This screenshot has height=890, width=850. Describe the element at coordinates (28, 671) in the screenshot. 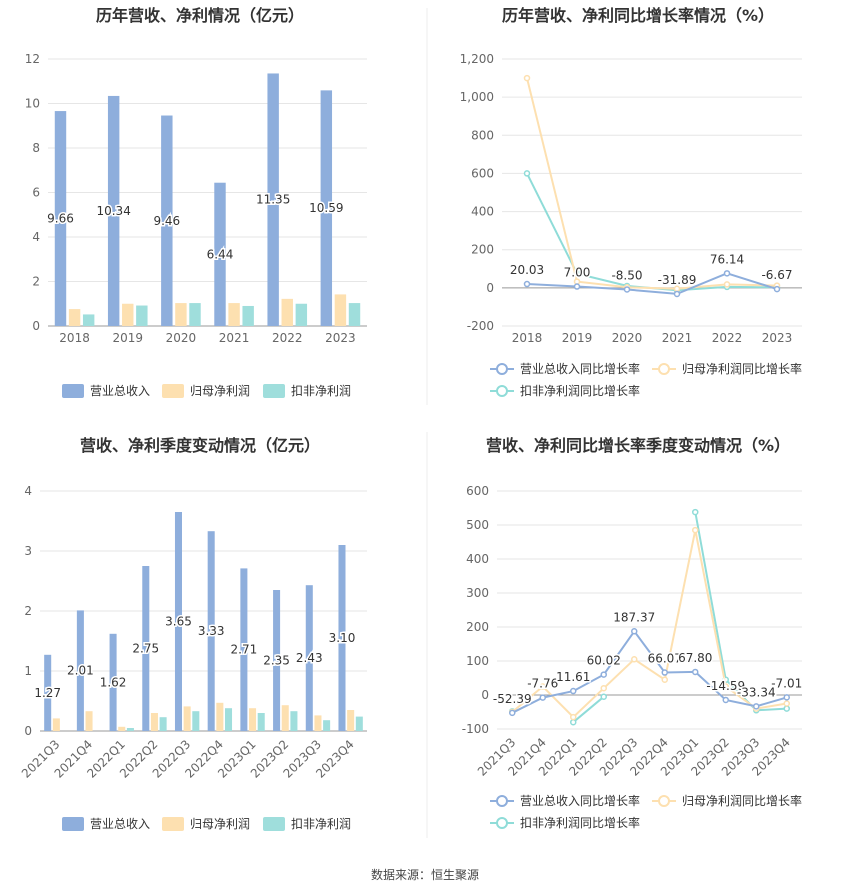

I see `y-tick-label: 1` at that location.